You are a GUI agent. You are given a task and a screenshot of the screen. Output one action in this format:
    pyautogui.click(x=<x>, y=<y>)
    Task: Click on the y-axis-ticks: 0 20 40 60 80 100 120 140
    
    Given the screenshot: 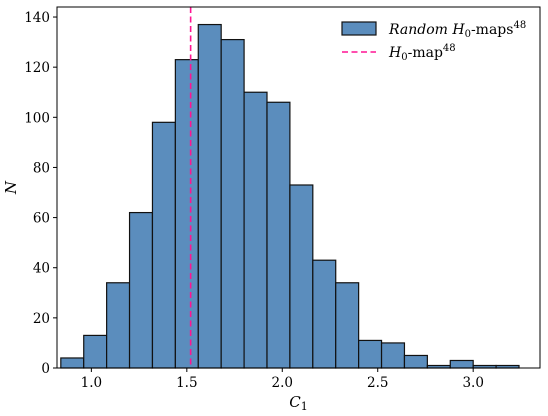 What is the action you would take?
    pyautogui.click(x=40, y=193)
    